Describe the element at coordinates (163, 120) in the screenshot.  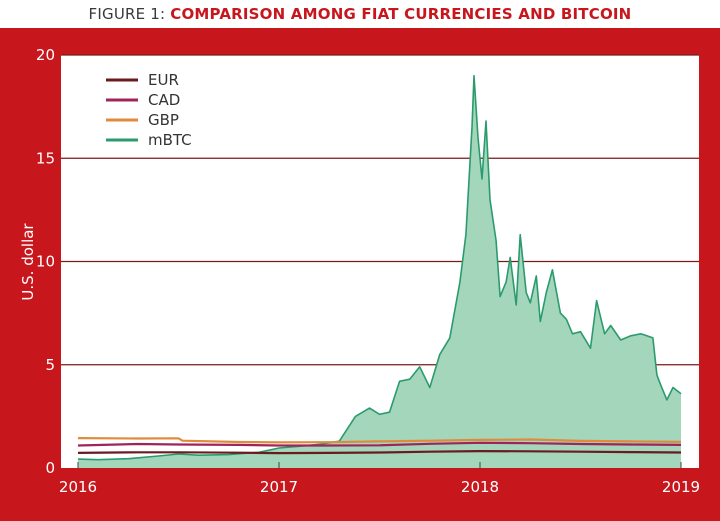
I see `legend-label-gbp: GBP` at that location.